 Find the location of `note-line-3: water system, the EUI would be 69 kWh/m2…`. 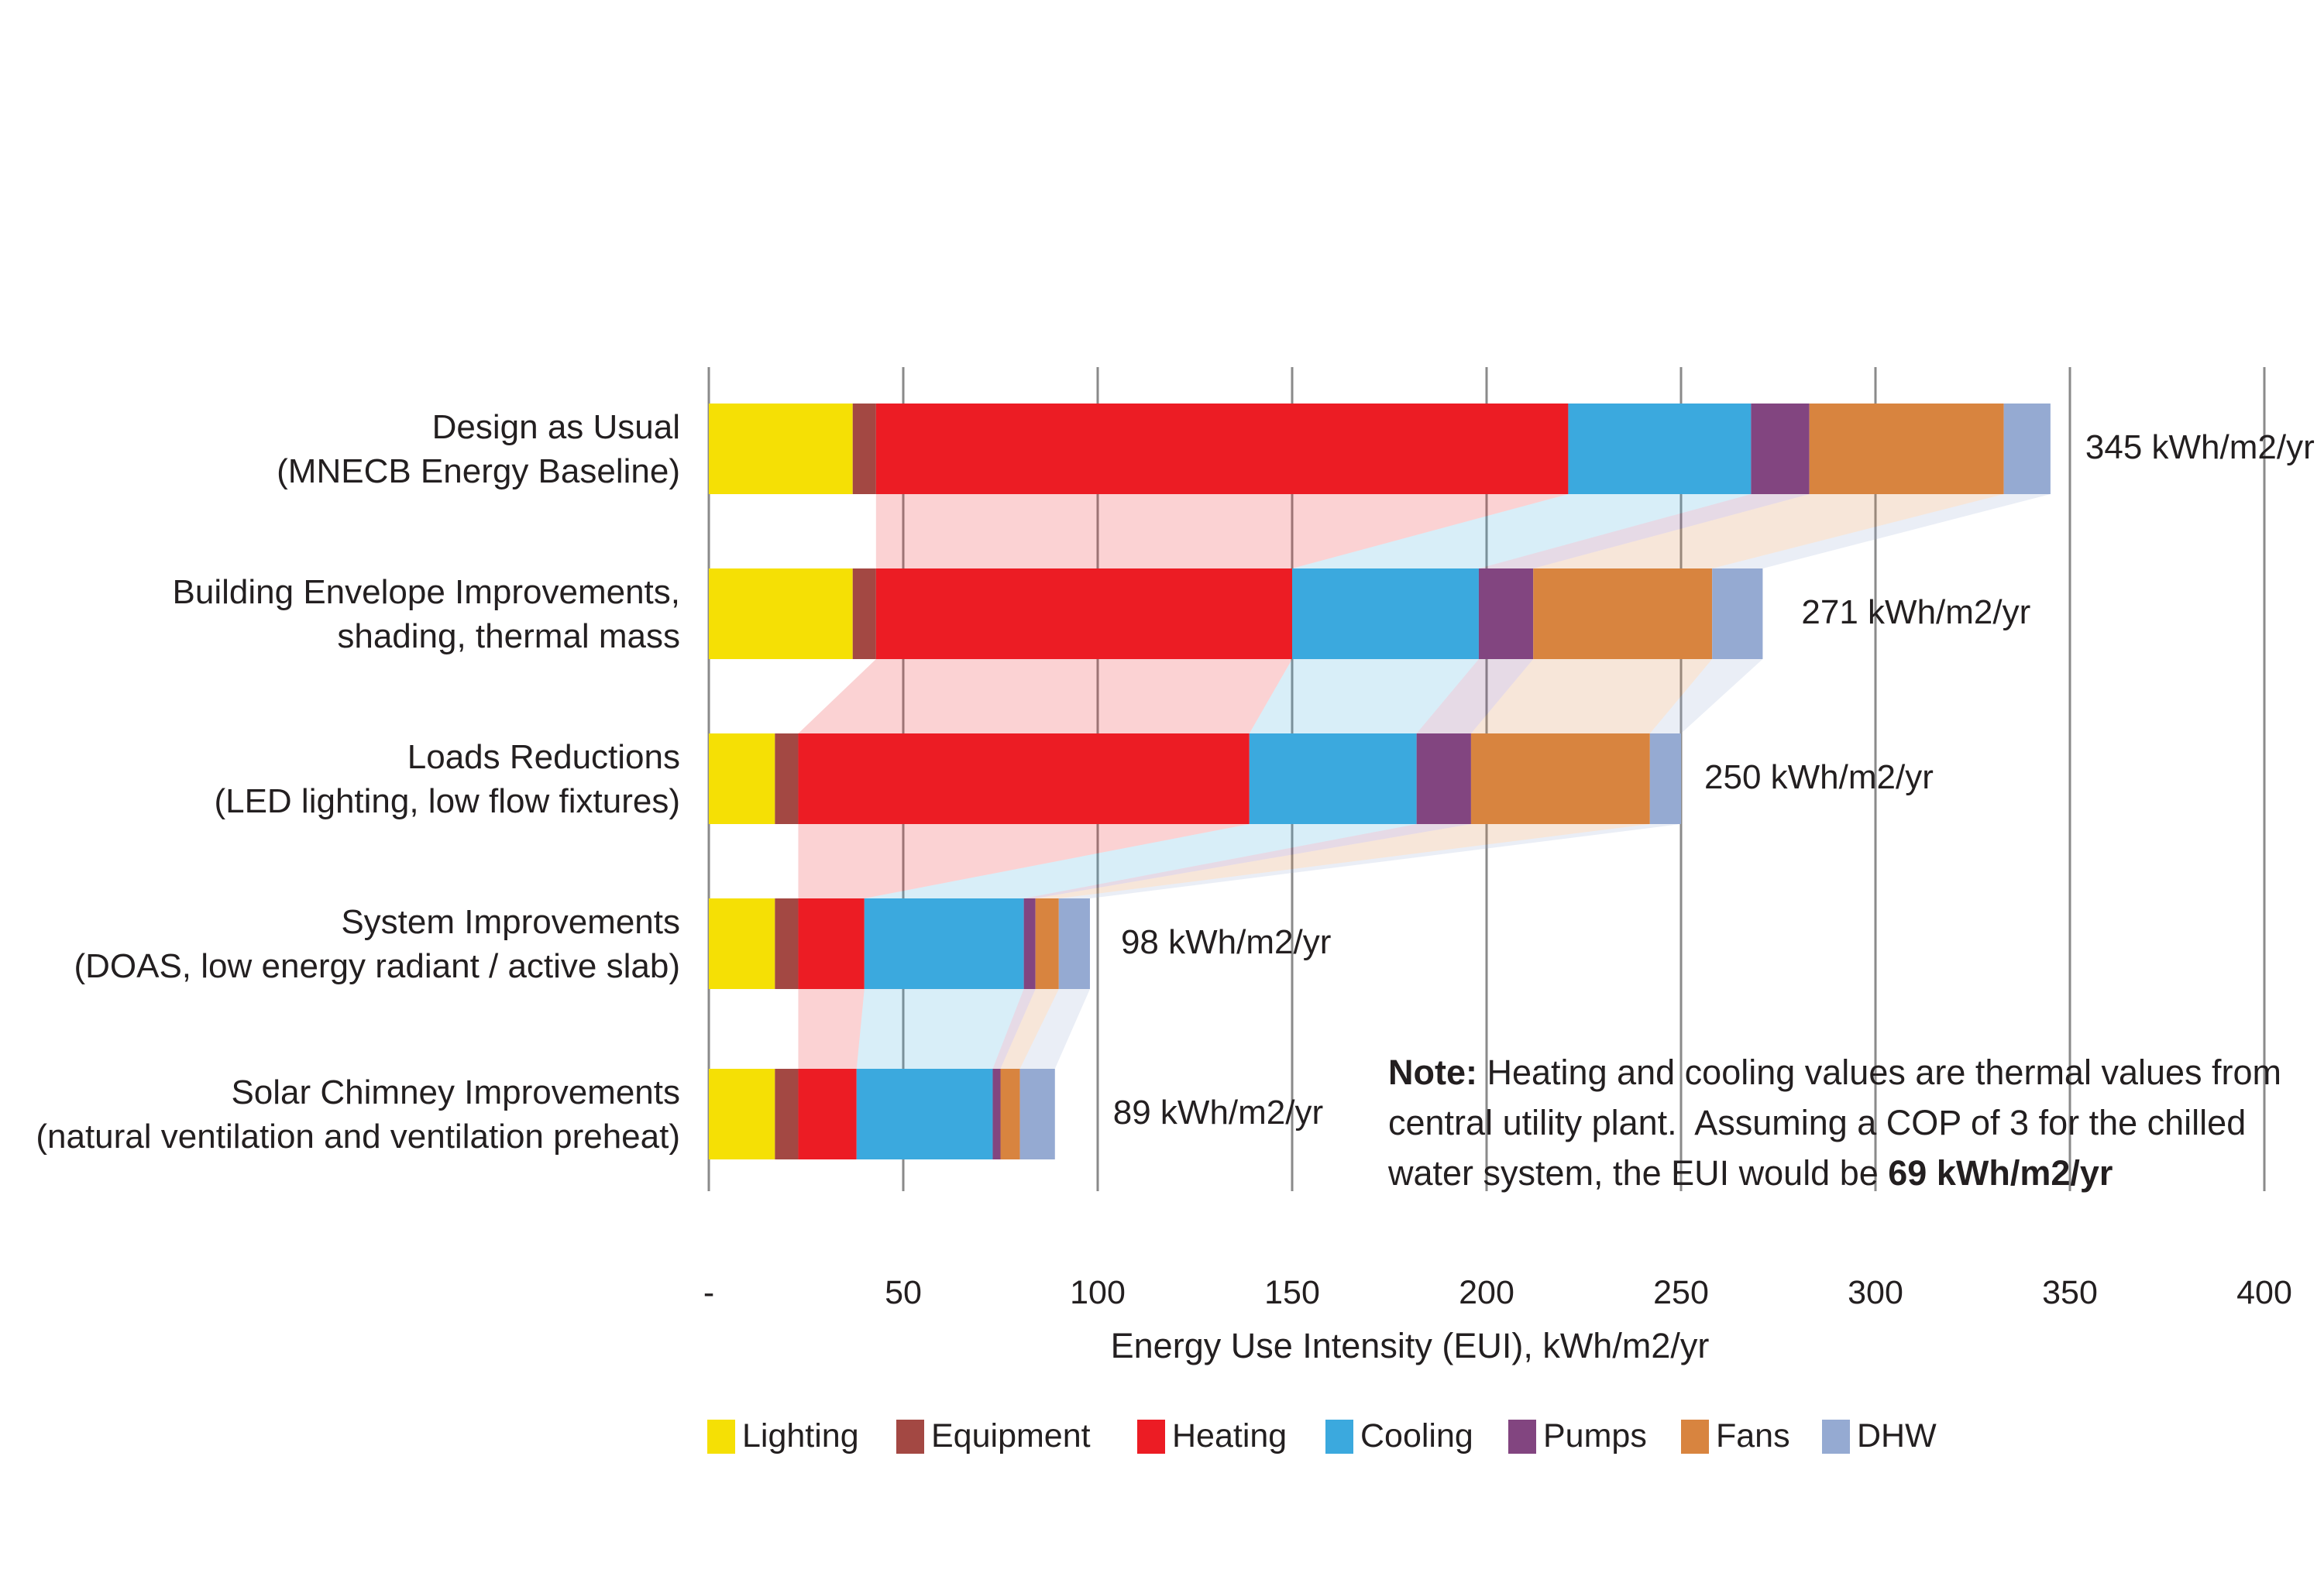

note-line-3: water system, the EUI would be 69 kWh/m2… is located at coordinates (1750, 1173).